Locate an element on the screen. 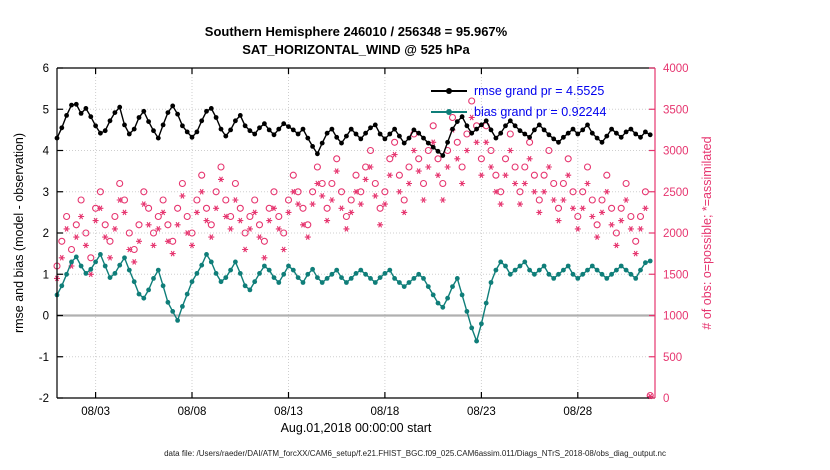 The height and width of the screenshot is (470, 830). x-tick-label: 08/03 is located at coordinates (95, 412).